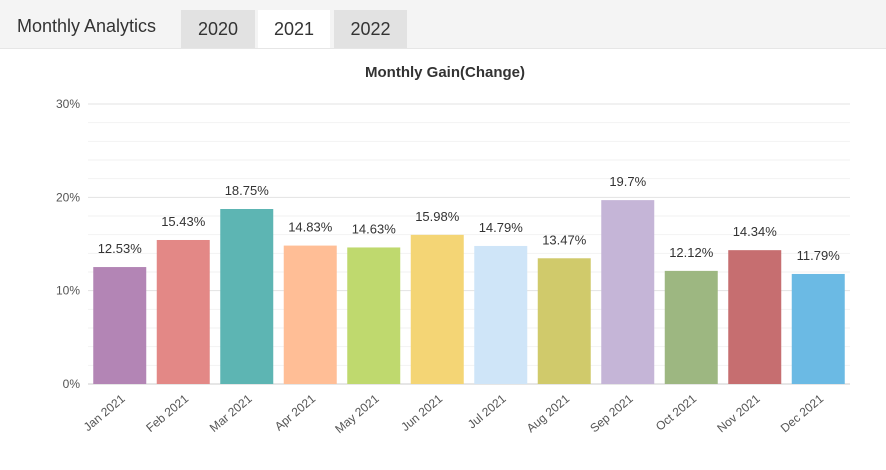 This screenshot has height=470, width=886. I want to click on data-label: 14.83%, so click(310, 227).